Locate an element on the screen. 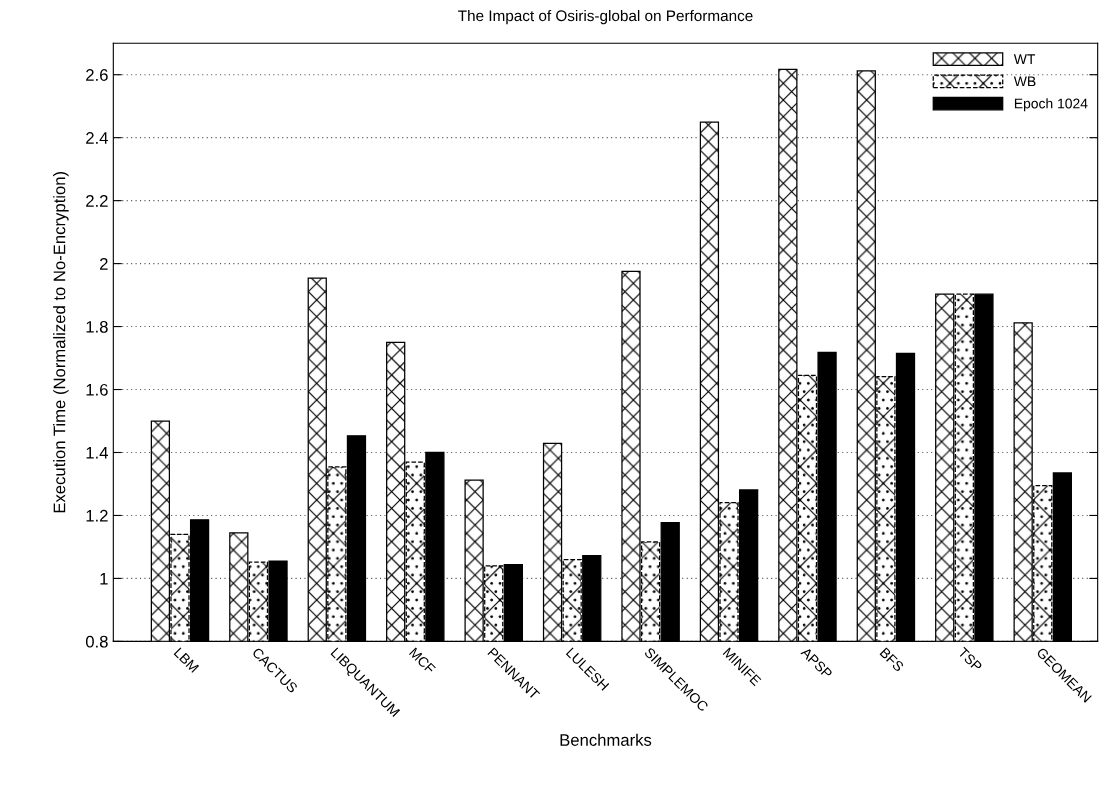  legend-label: WB is located at coordinates (1024, 81).